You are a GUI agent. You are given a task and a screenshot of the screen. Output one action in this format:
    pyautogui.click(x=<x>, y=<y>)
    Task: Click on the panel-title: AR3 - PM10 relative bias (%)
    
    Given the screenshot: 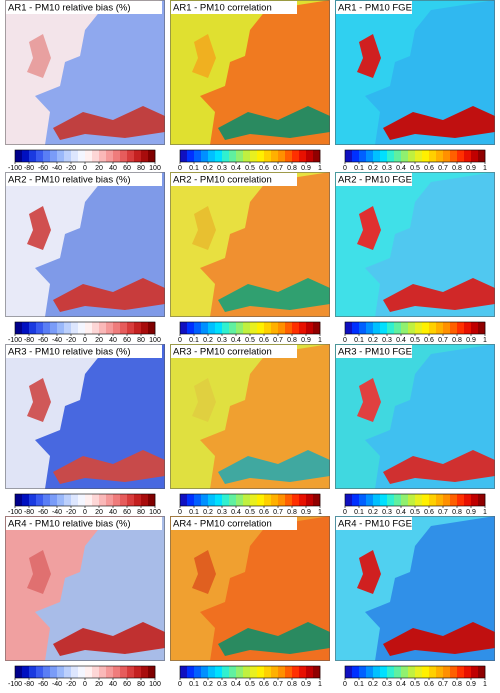 What is the action you would take?
    pyautogui.click(x=69, y=352)
    